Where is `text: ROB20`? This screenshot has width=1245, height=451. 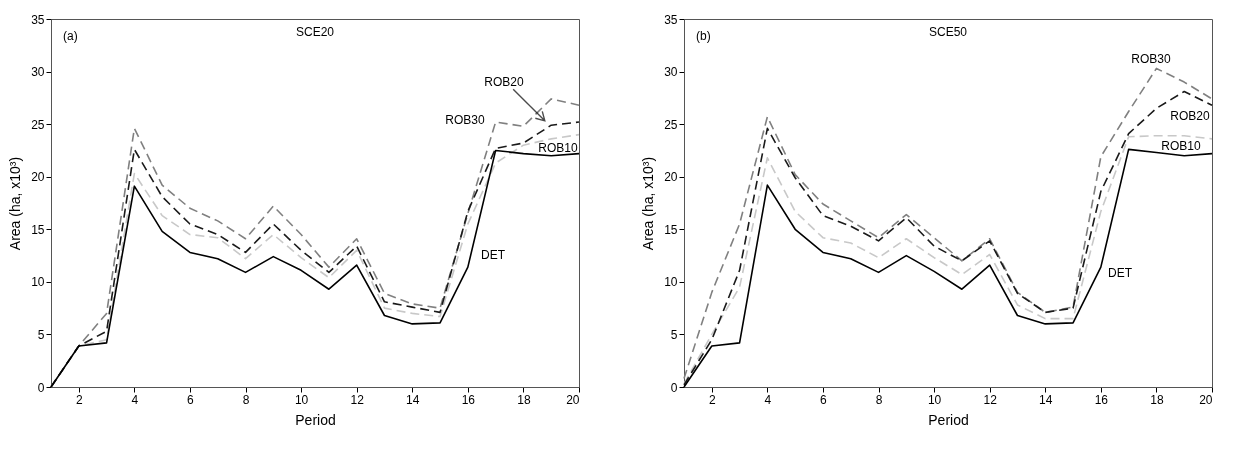
text: ROB20 is located at coordinates (504, 82).